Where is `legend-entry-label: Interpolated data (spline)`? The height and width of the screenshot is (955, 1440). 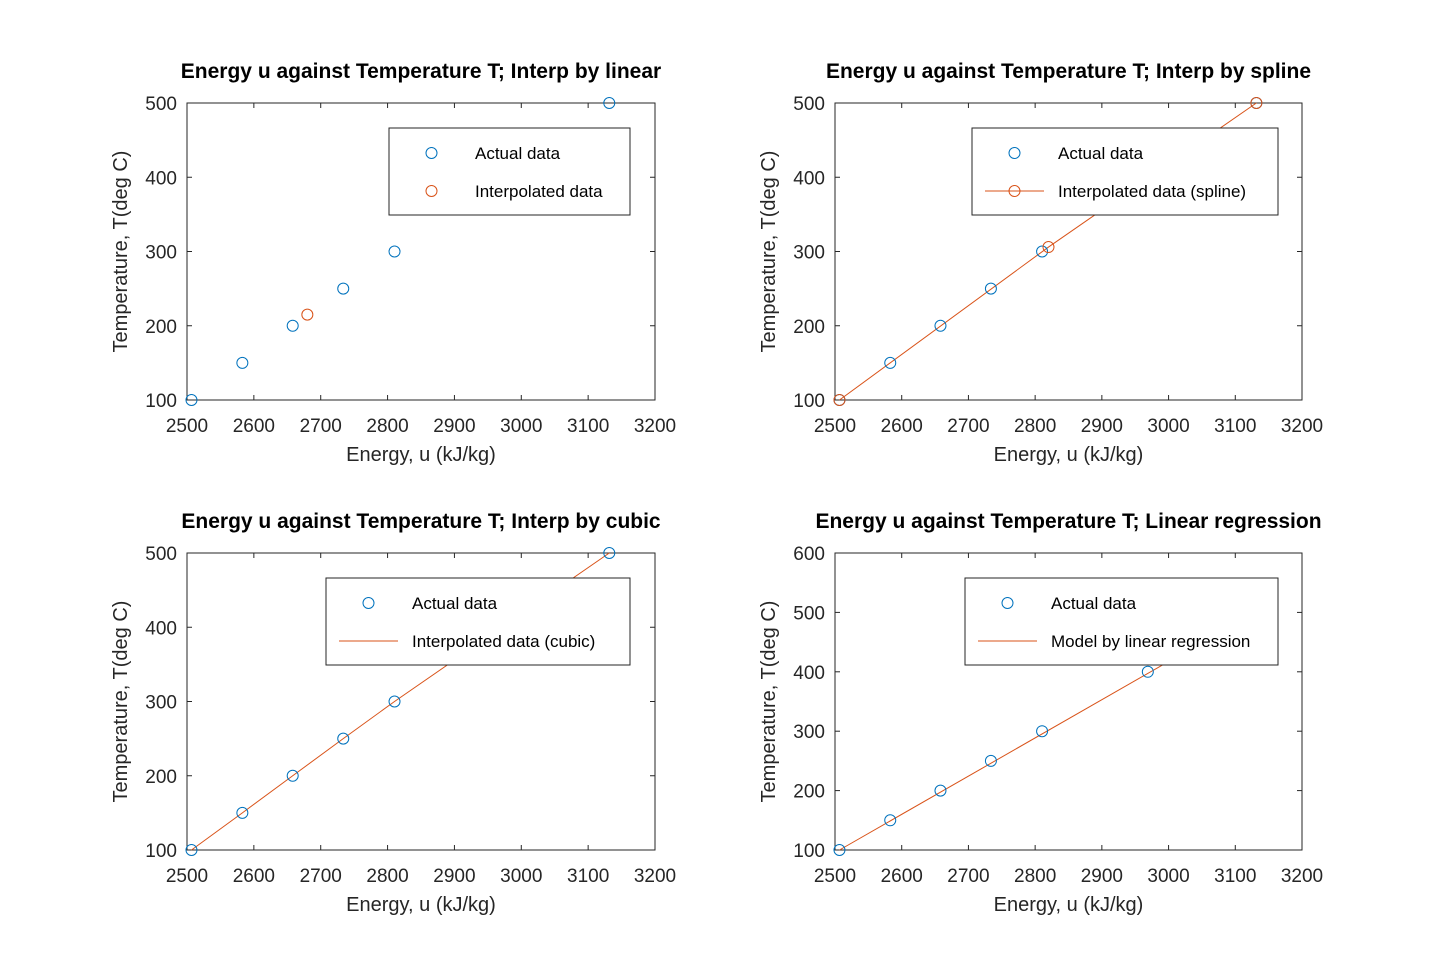 legend-entry-label: Interpolated data (spline) is located at coordinates (1152, 191).